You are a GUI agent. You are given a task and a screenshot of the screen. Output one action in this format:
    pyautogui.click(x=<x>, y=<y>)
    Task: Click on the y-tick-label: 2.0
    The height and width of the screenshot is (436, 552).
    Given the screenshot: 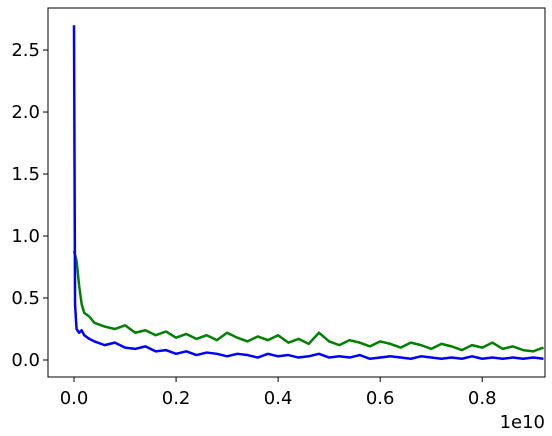 What is the action you would take?
    pyautogui.click(x=25, y=112)
    